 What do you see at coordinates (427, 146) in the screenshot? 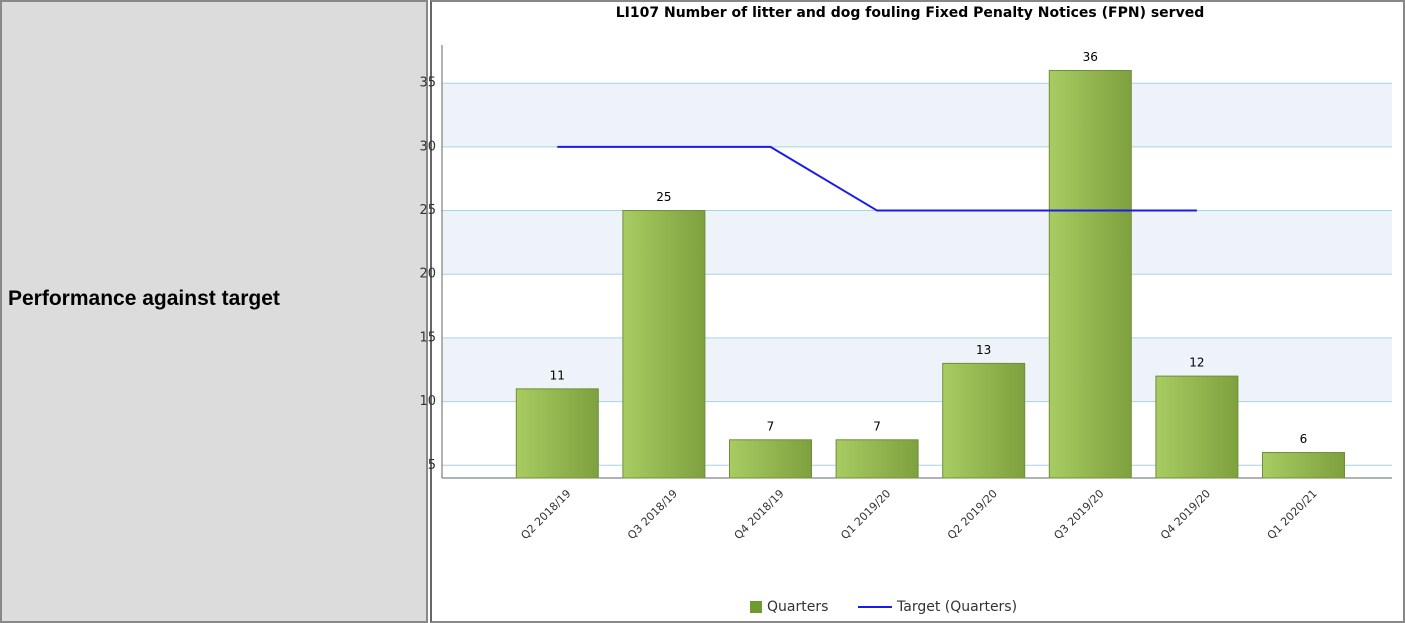
I see `y-tick-label: 30` at bounding box center [427, 146].